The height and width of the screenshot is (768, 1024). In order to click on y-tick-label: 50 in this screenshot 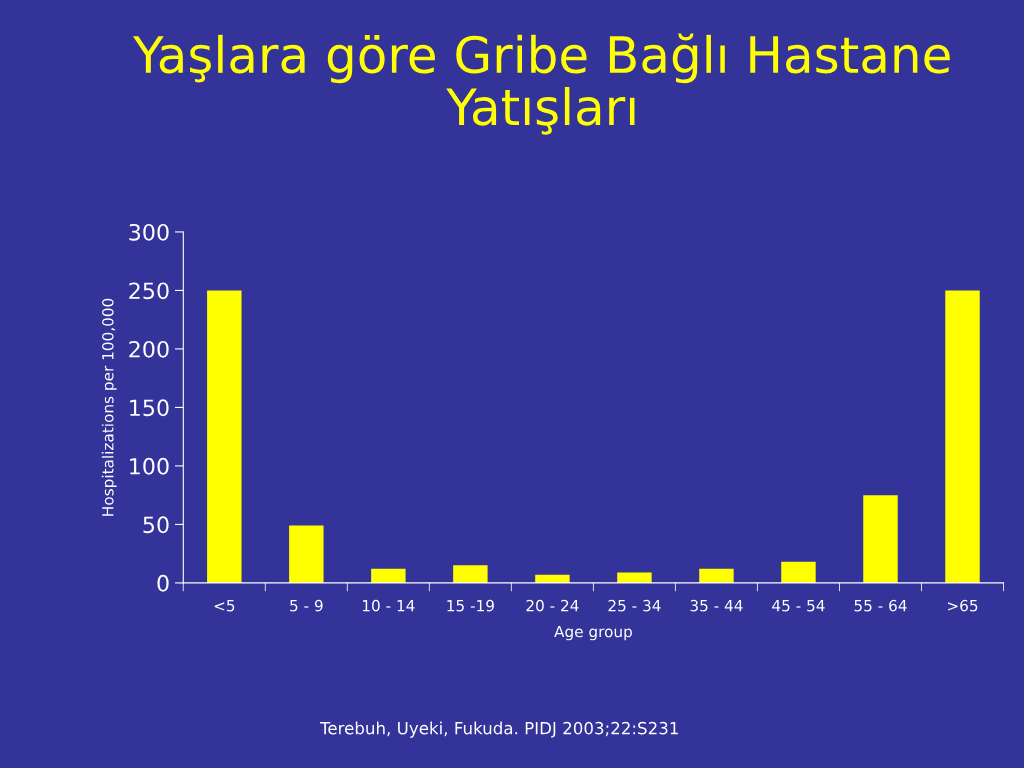, I will do `click(156, 525)`.